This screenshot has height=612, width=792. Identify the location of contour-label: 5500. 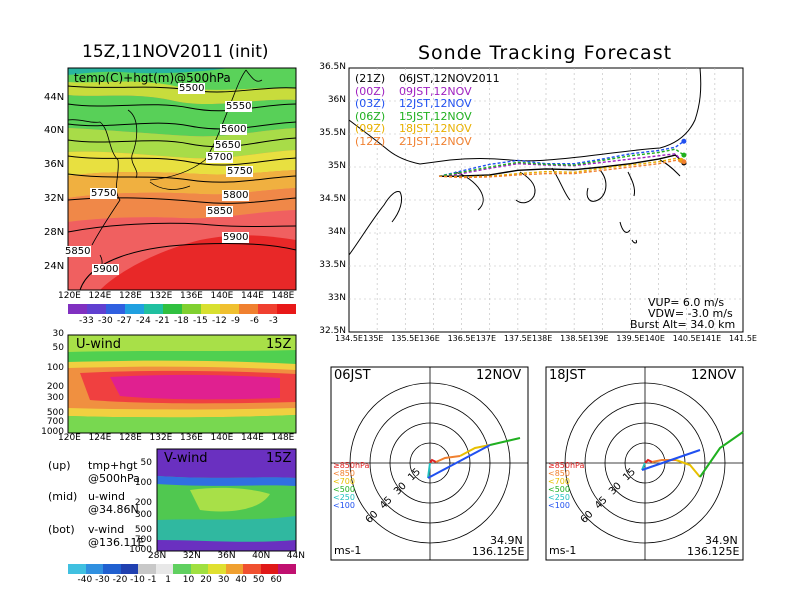
(192, 88).